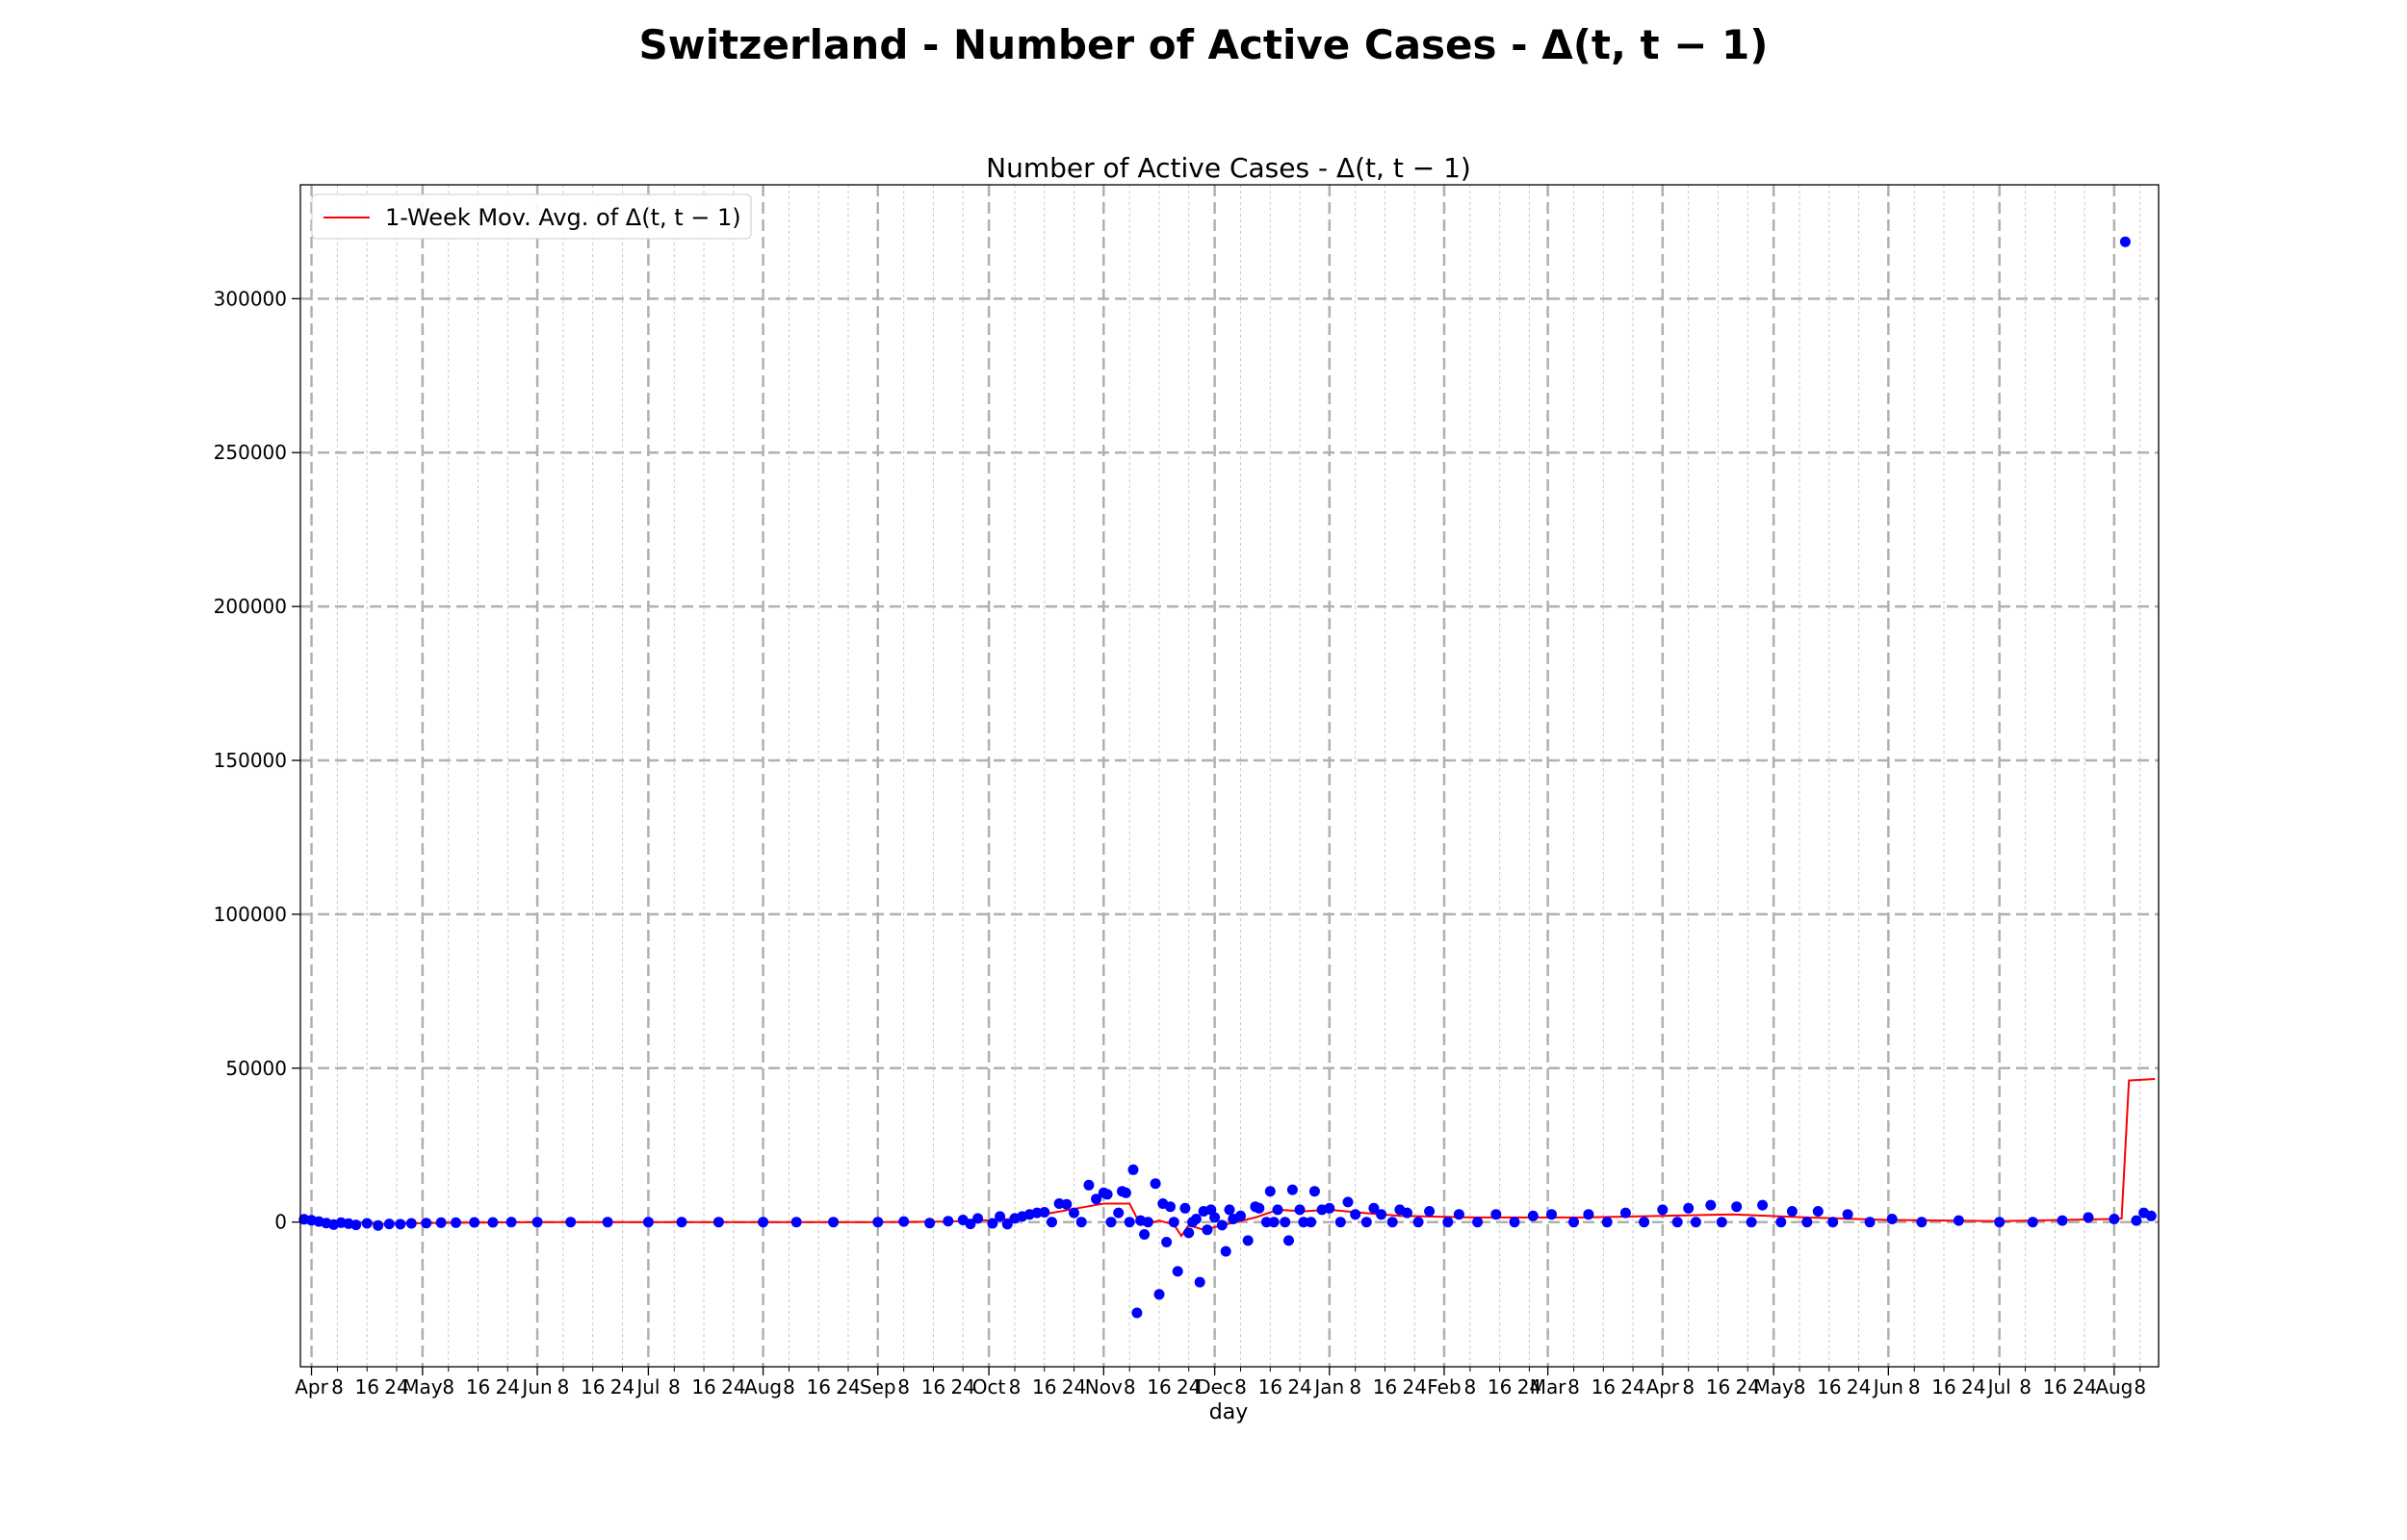 This screenshot has width=2407, height=1540. Describe the element at coordinates (311, 1387) in the screenshot. I see `x-major-tick-label: Apr` at that location.